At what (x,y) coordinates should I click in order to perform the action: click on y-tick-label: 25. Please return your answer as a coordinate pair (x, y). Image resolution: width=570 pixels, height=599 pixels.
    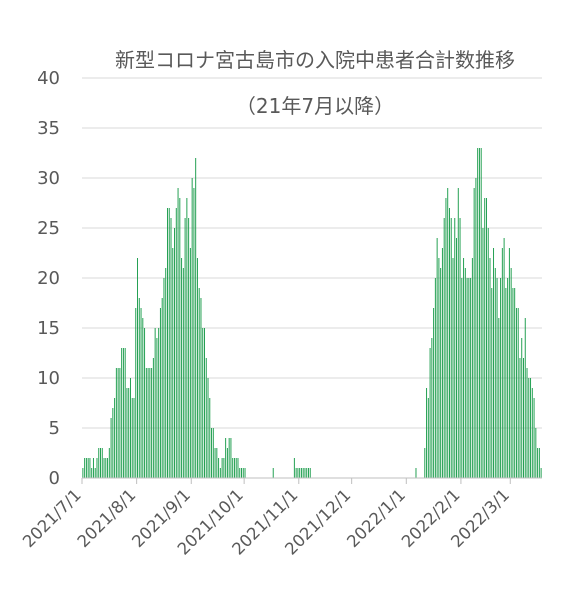
    Looking at the image, I should click on (48, 228).